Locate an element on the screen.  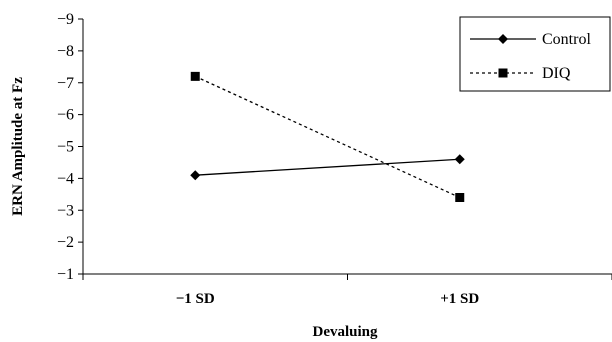
series-line is located at coordinates (327, 167).